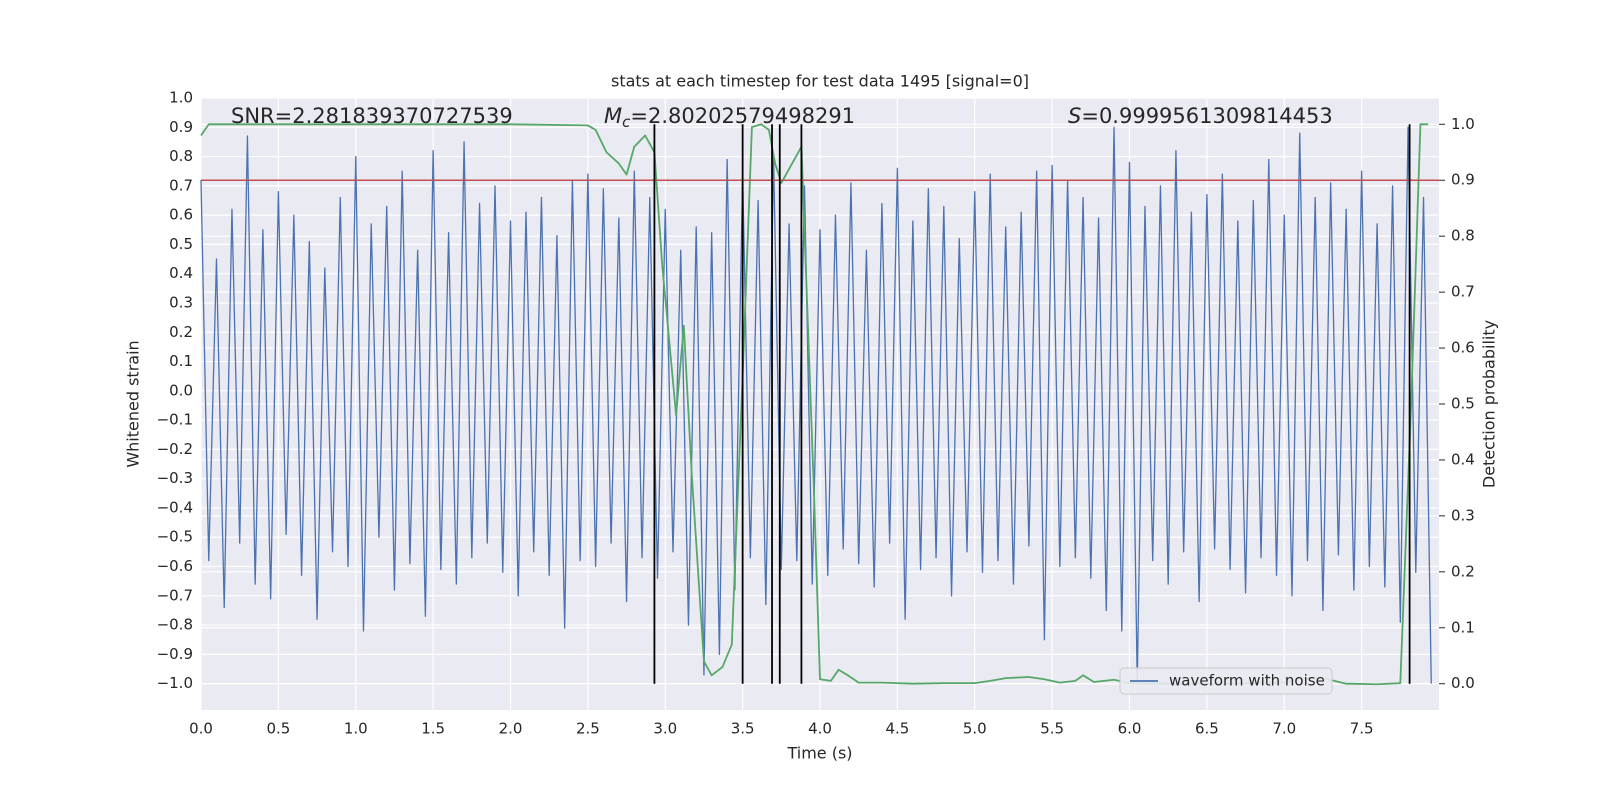 The image size is (1600, 800). What do you see at coordinates (175, 449) in the screenshot?
I see `y-tick-label: −0.2` at bounding box center [175, 449].